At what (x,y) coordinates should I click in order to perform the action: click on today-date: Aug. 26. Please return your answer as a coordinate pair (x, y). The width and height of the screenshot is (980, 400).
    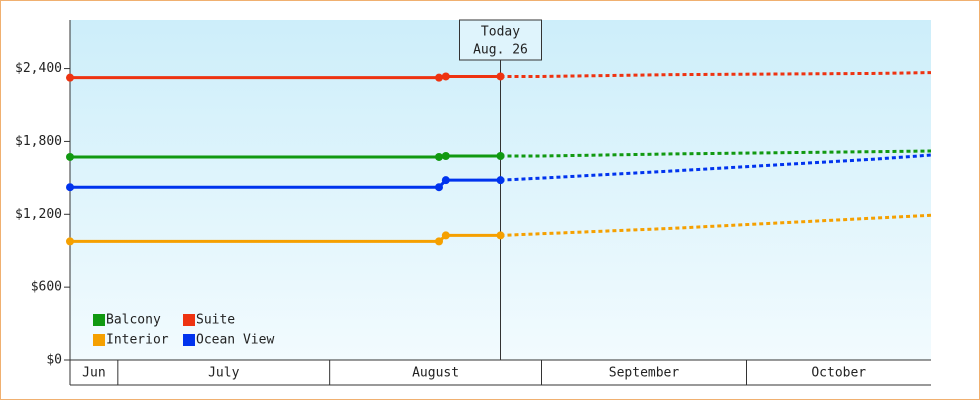
    Looking at the image, I should click on (500, 50).